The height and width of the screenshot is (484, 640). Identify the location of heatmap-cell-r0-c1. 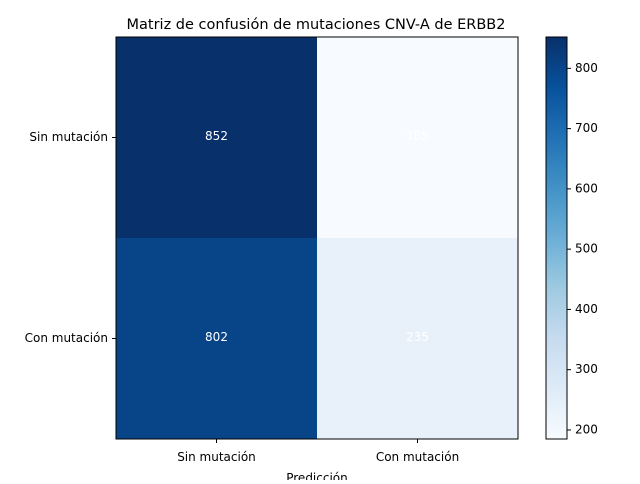
(417, 137).